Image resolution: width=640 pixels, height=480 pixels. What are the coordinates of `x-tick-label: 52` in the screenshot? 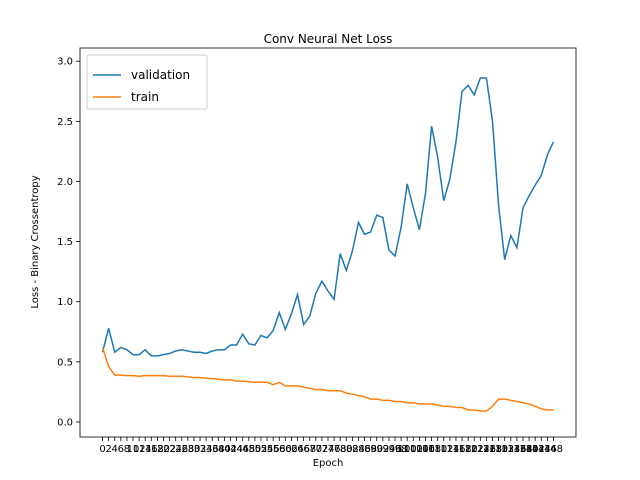 It's located at (261, 449).